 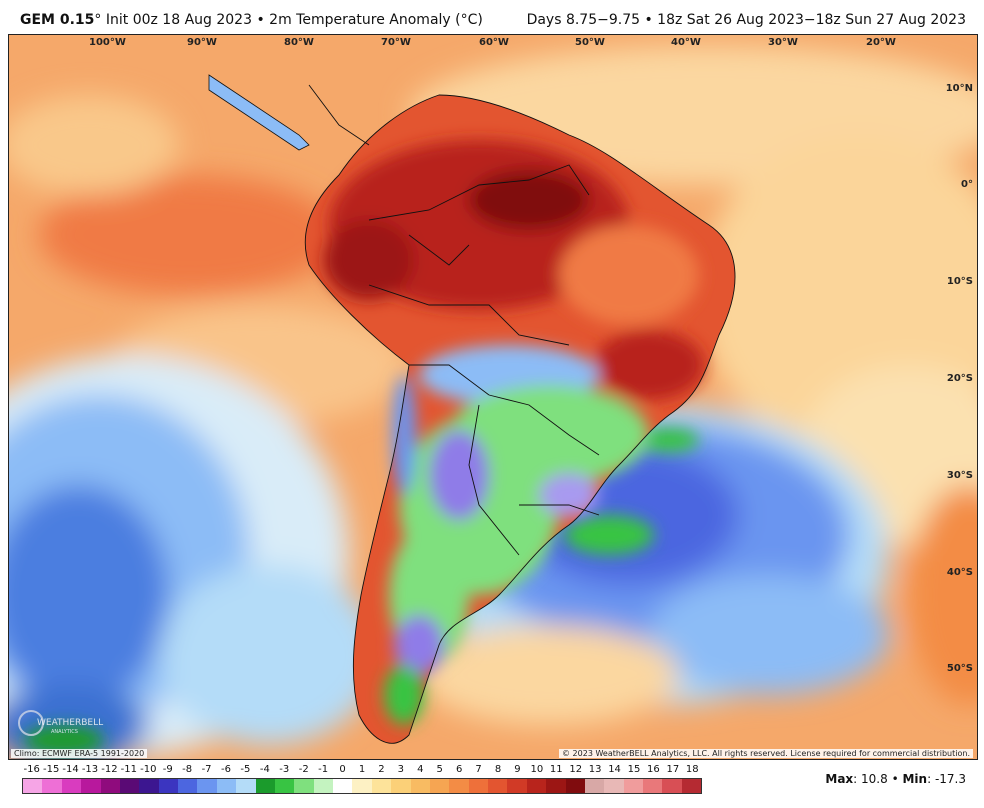 What do you see at coordinates (686, 42) in the screenshot?
I see `lon-label-40w: 40°W` at bounding box center [686, 42].